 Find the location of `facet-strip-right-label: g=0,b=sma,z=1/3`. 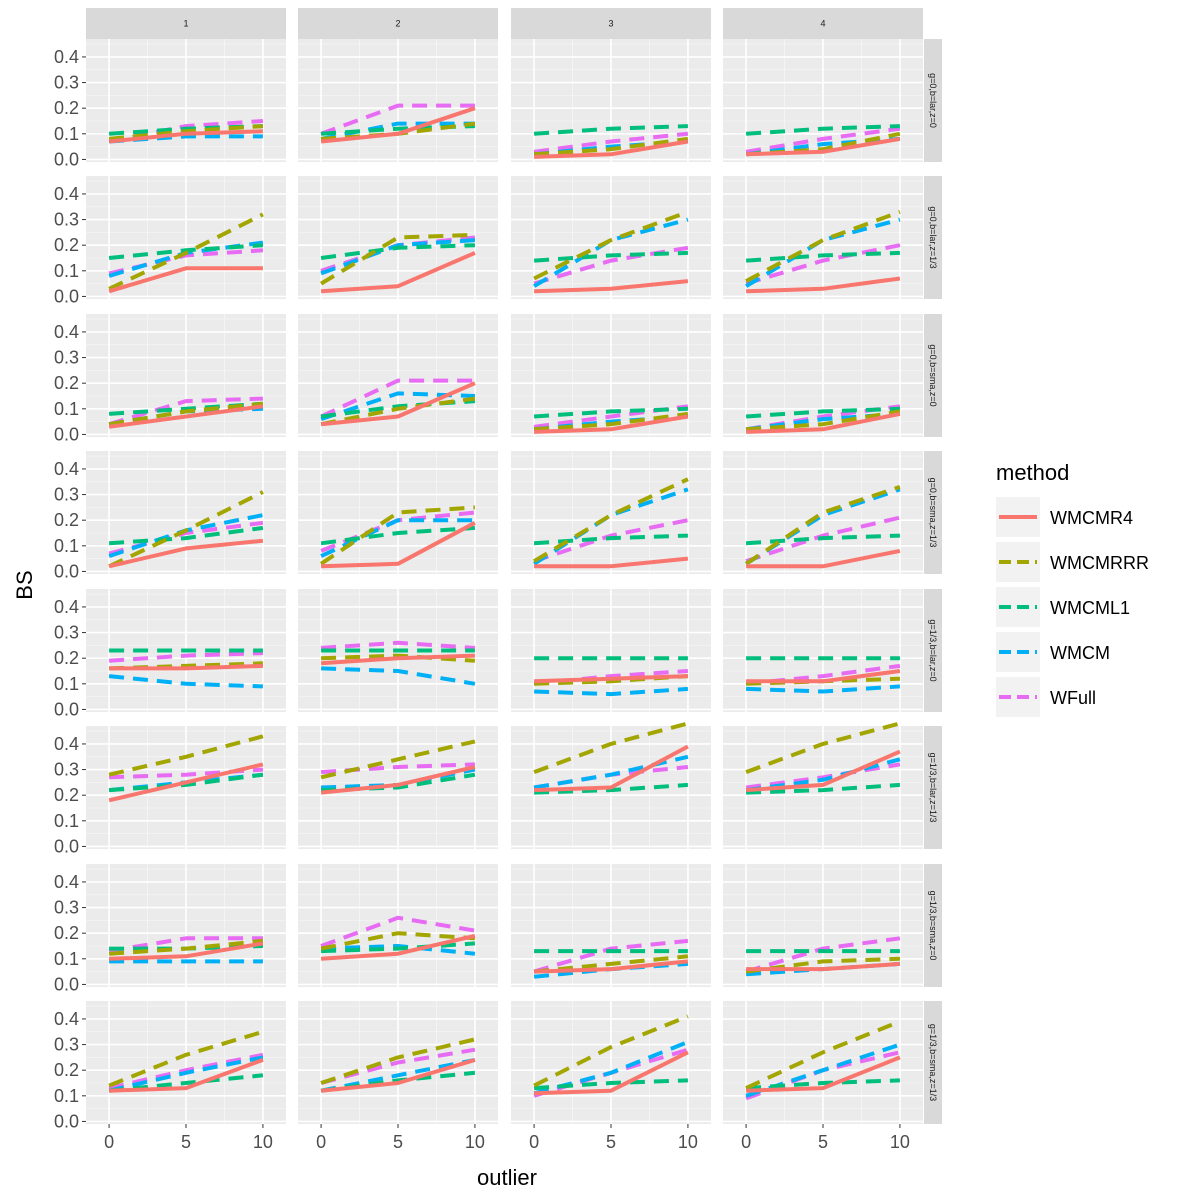

facet-strip-right-label: g=0,b=sma,z=1/3 is located at coordinates (933, 513).